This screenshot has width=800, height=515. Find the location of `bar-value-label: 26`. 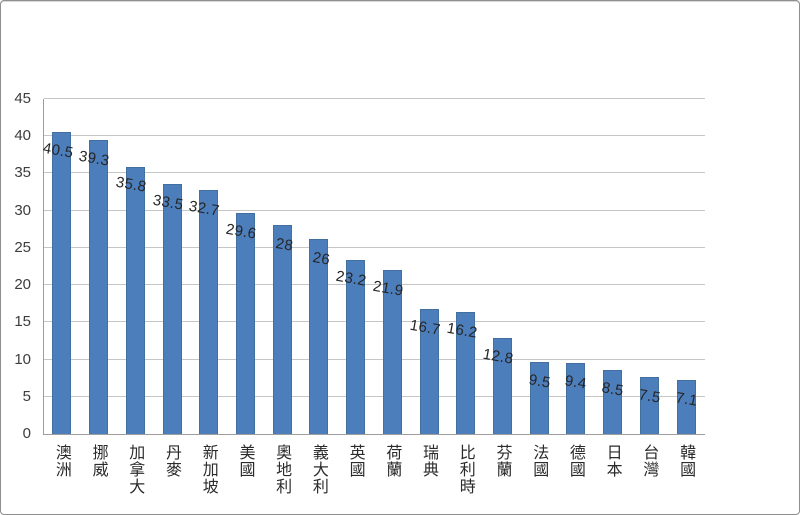

bar-value-label: 26 is located at coordinates (321, 259).